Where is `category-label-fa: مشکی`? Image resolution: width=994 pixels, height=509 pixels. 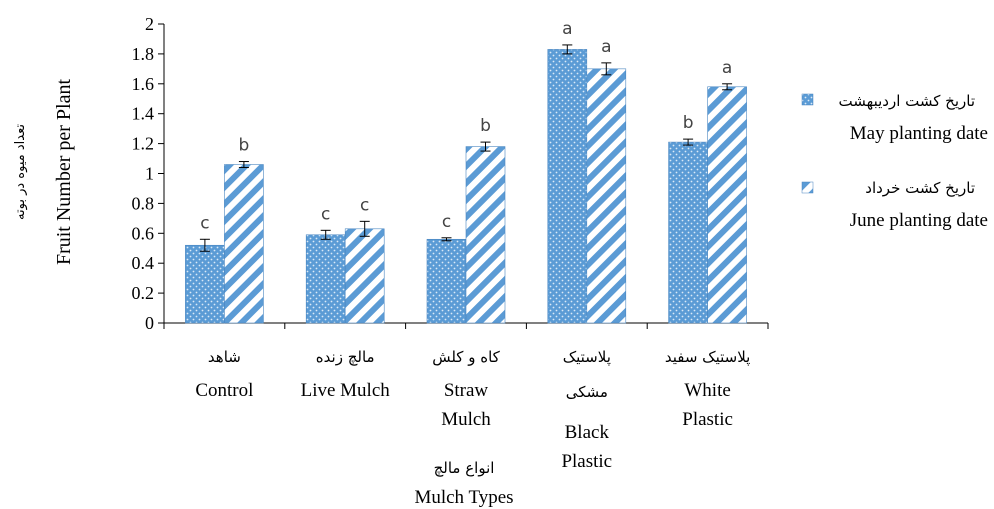 category-label-fa: مشکی is located at coordinates (587, 392).